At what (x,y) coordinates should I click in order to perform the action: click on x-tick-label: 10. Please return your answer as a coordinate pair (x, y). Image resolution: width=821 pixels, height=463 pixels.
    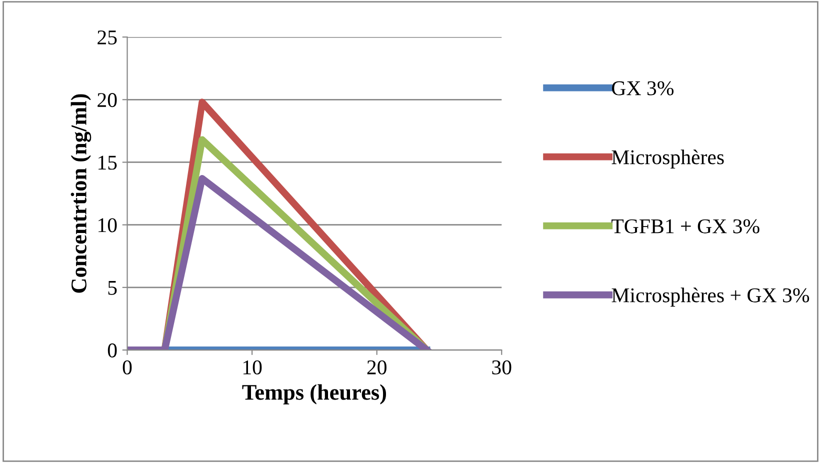
    Looking at the image, I should click on (252, 367).